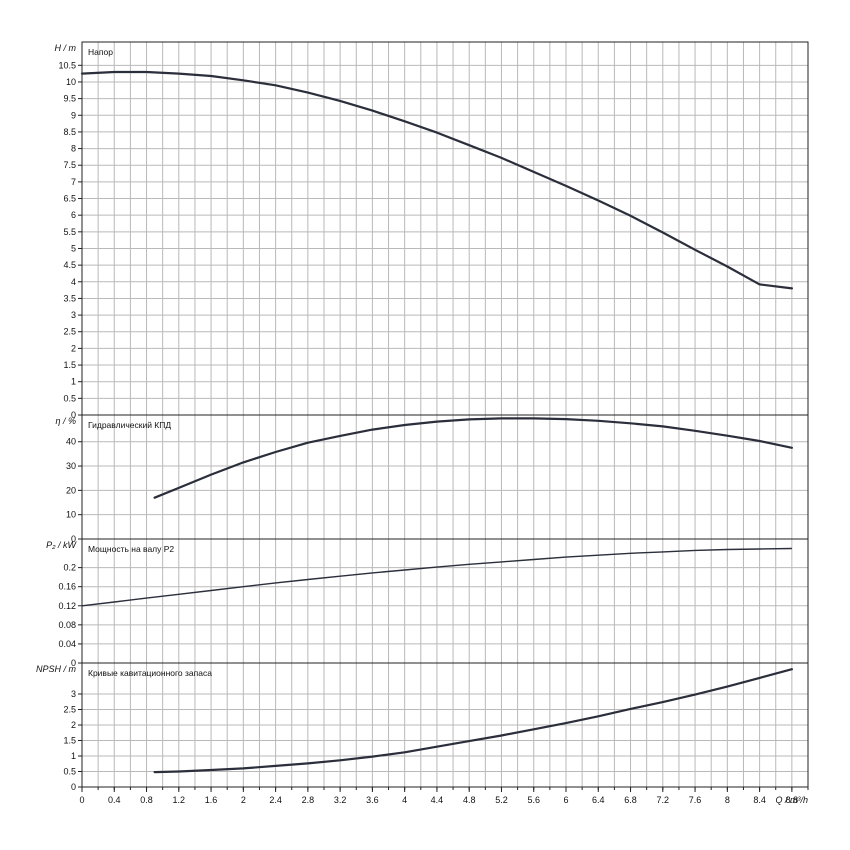 Image resolution: width=850 pixels, height=850 pixels. What do you see at coordinates (65, 421) in the screenshot?
I see `y-axis-label-efficiency: η / %` at bounding box center [65, 421].